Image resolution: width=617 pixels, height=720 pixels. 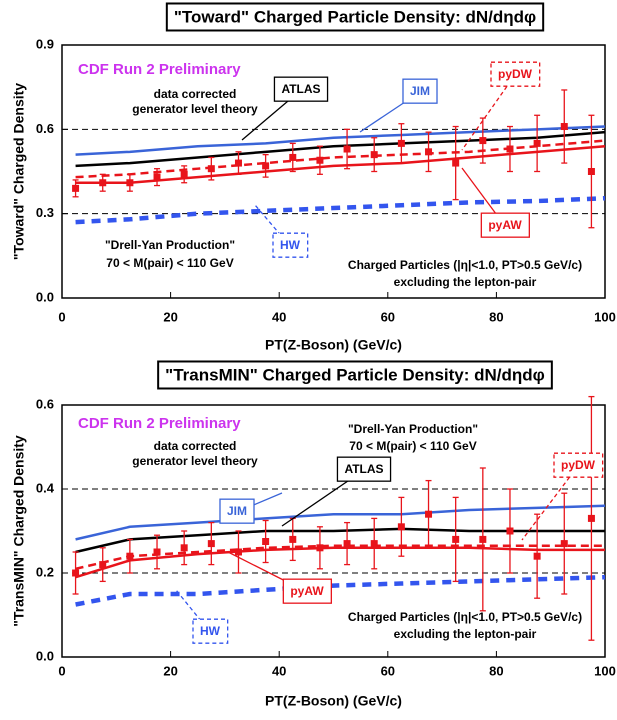 What do you see at coordinates (45, 43) in the screenshot?
I see `y-tick-label: 0.9` at bounding box center [45, 43].